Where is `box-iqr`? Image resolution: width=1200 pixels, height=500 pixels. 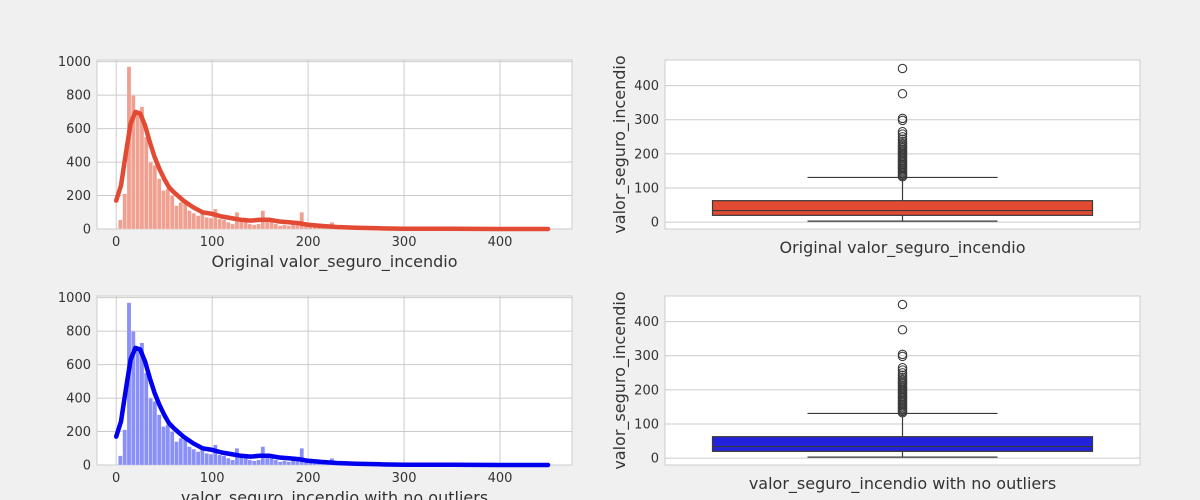 box-iqr is located at coordinates (903, 444).